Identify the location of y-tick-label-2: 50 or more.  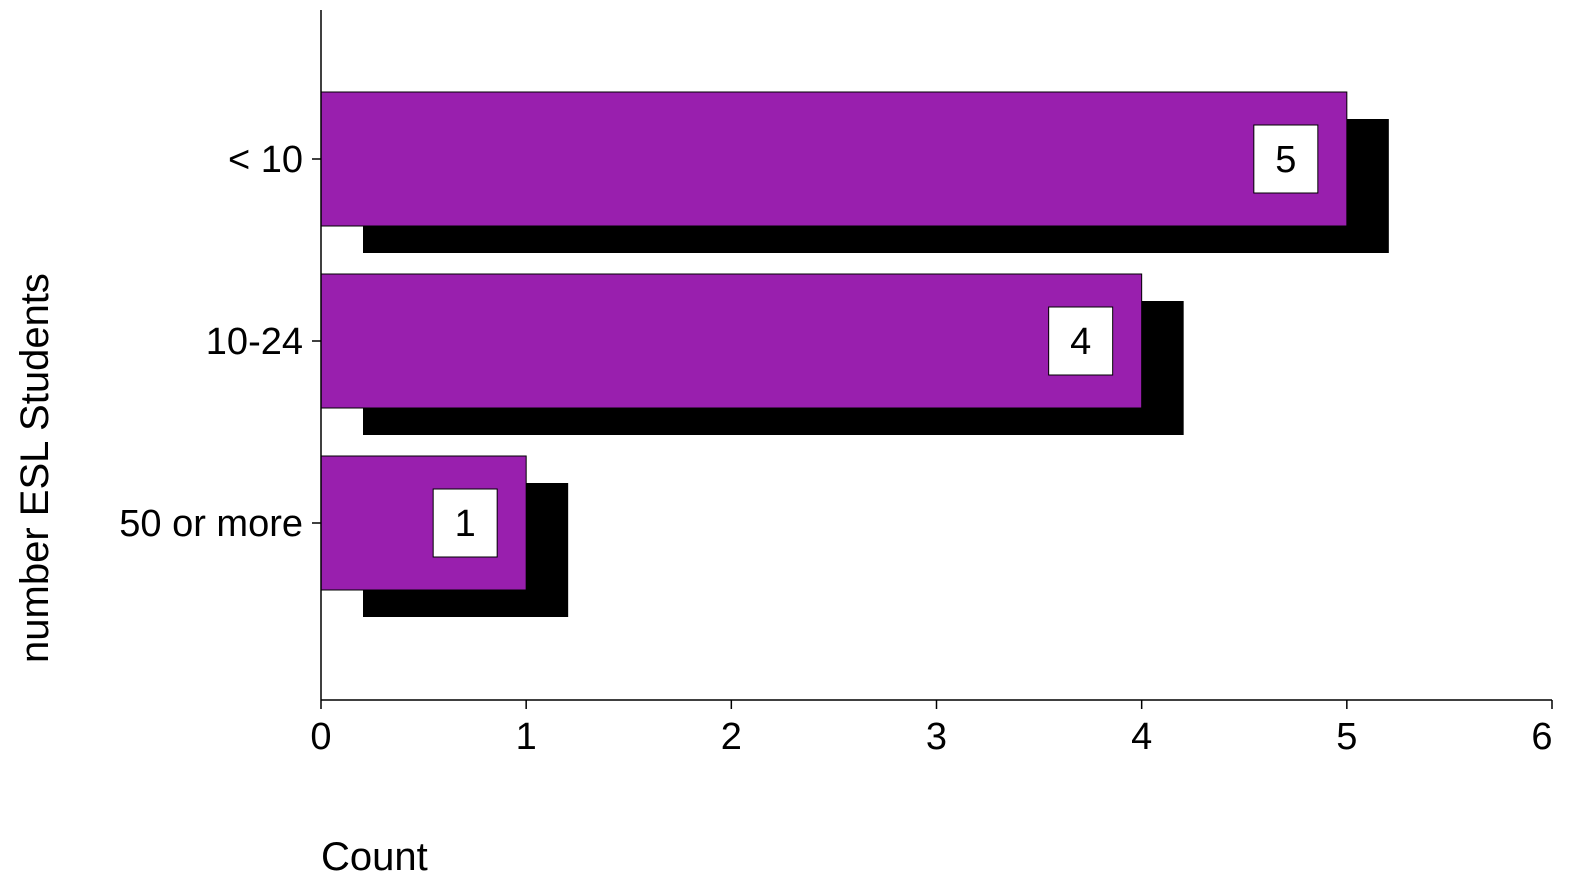
(211, 524).